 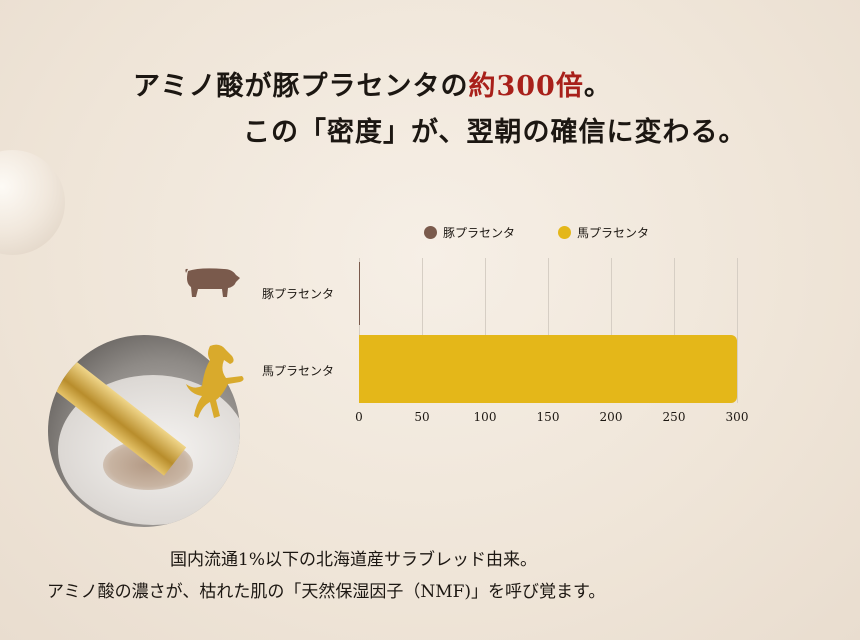 I want to click on x-tick-label: 0, so click(x=359, y=417).